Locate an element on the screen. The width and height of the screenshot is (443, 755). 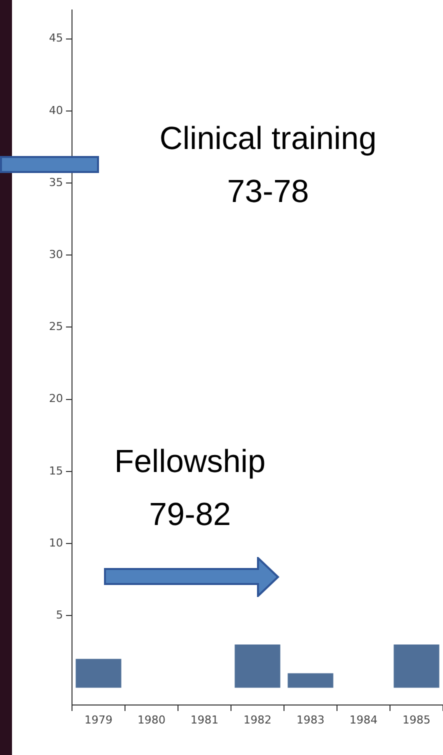
y-tick-label: 40 is located at coordinates (56, 110).